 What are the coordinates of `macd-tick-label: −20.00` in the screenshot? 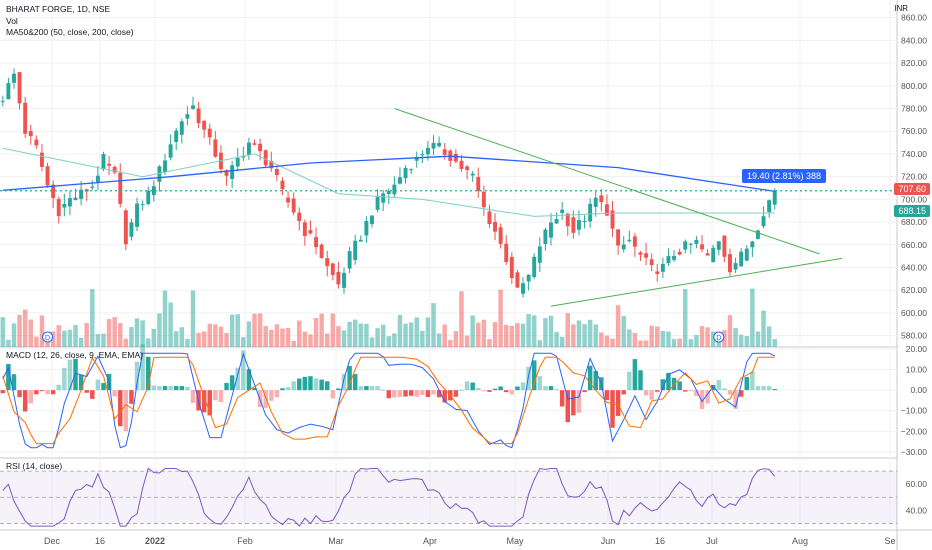 It's located at (914, 431).